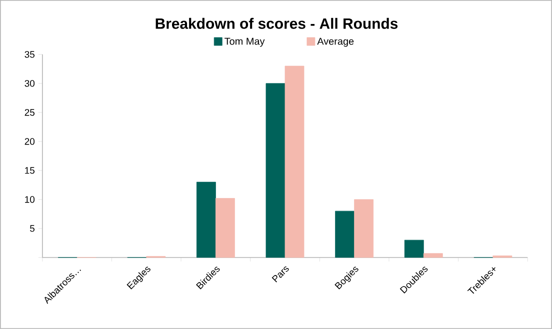  What do you see at coordinates (29, 54) in the screenshot?
I see `y-tick-label: 35` at bounding box center [29, 54].